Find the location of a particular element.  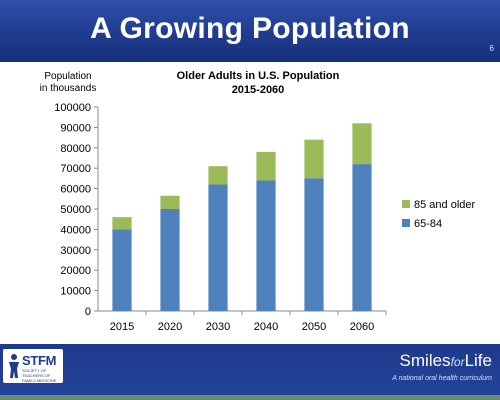

y-axis-label-line1: Population is located at coordinates (67, 76).